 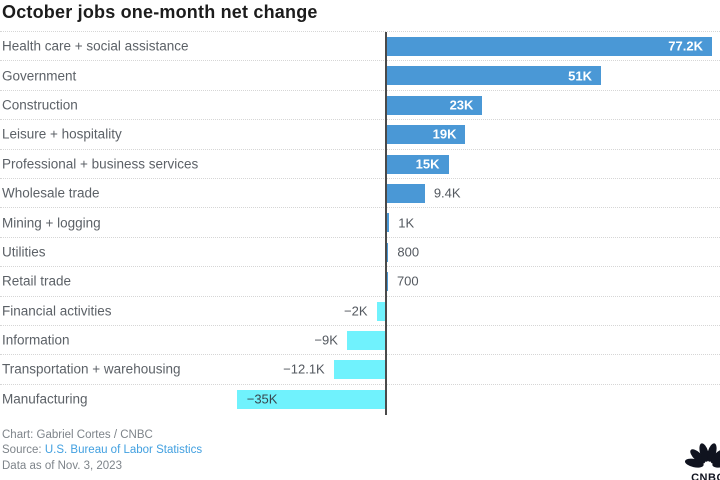 What do you see at coordinates (360, 253) in the screenshot?
I see `chart-row: Utilities 800` at bounding box center [360, 253].